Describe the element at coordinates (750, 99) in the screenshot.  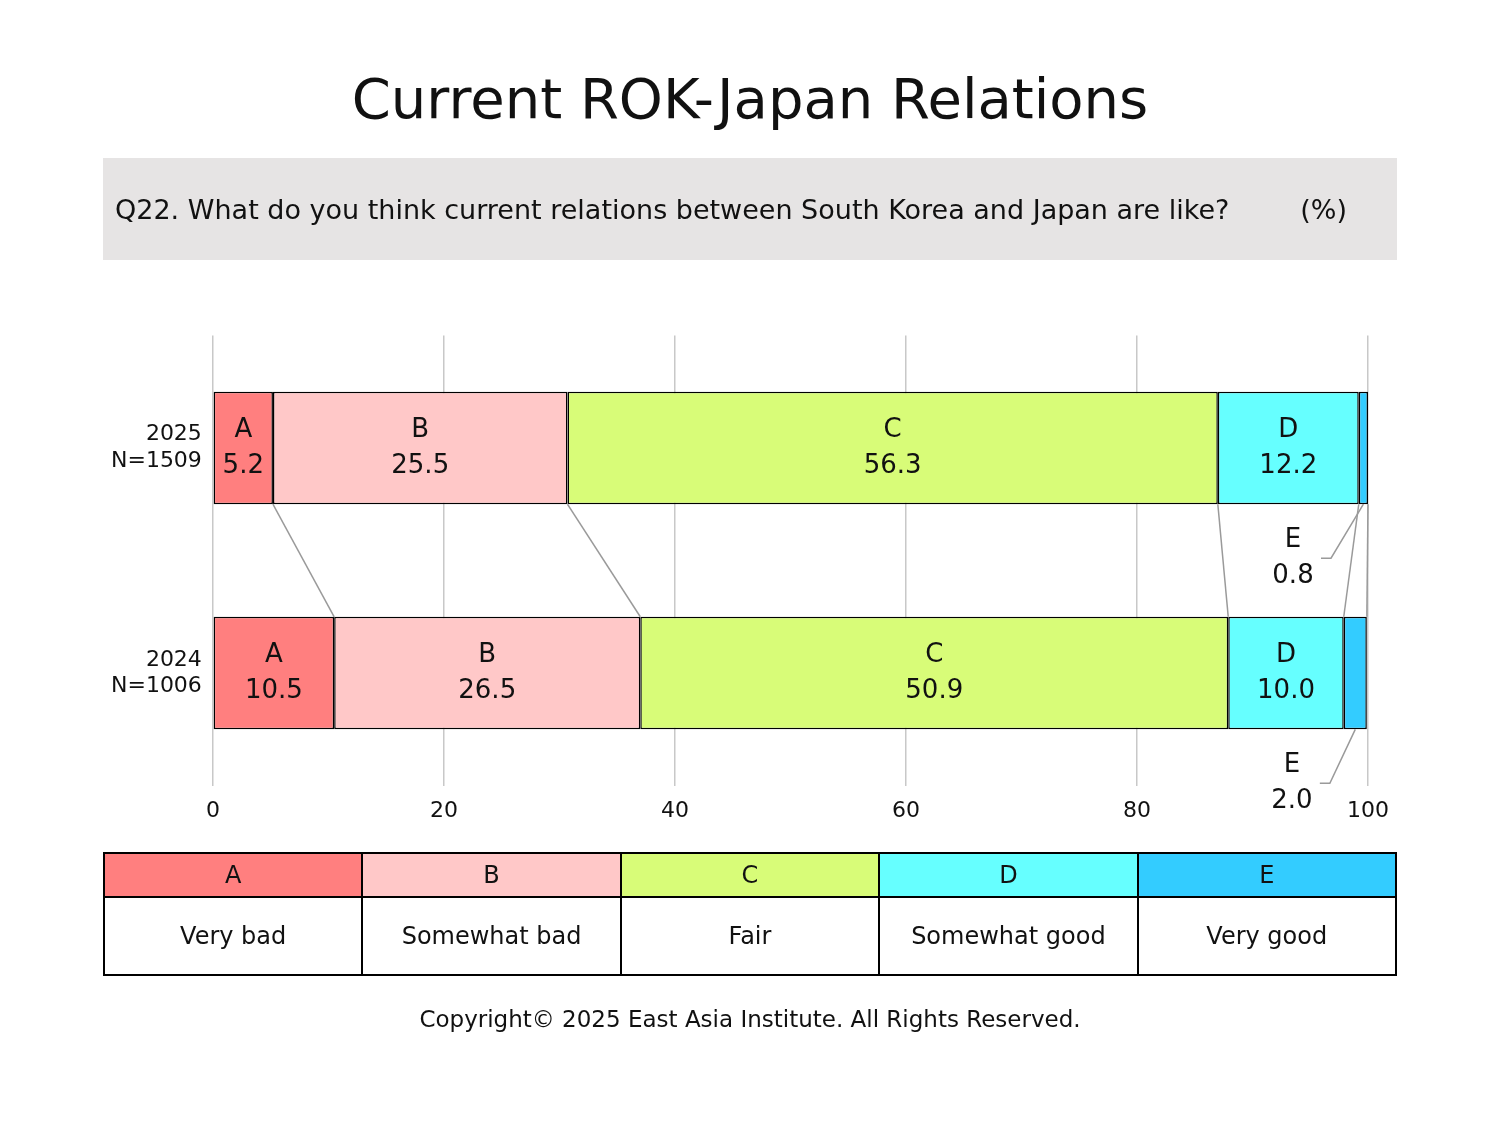
I see `chart-title: Current ROK-Japan Relations` at that location.